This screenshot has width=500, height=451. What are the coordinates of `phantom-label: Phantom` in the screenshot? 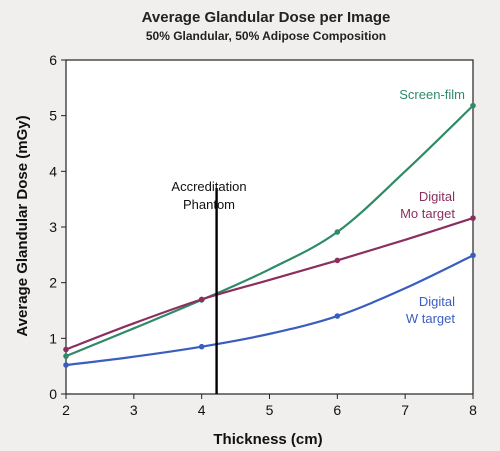 It's located at (209, 204).